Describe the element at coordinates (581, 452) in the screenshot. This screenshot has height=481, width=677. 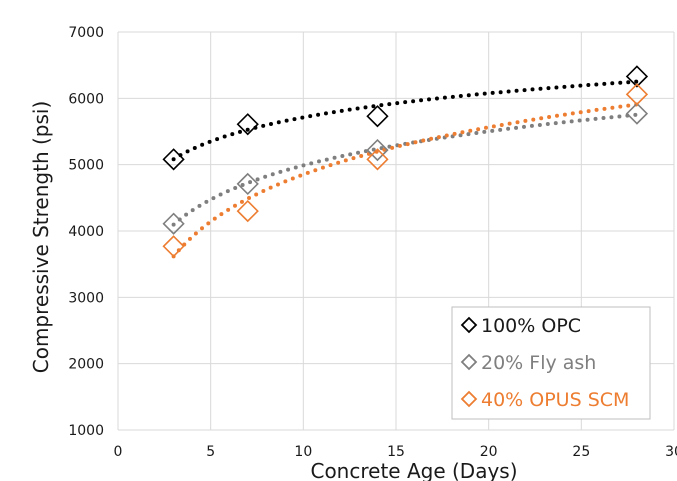
I see `x-tick-label: 25` at that location.